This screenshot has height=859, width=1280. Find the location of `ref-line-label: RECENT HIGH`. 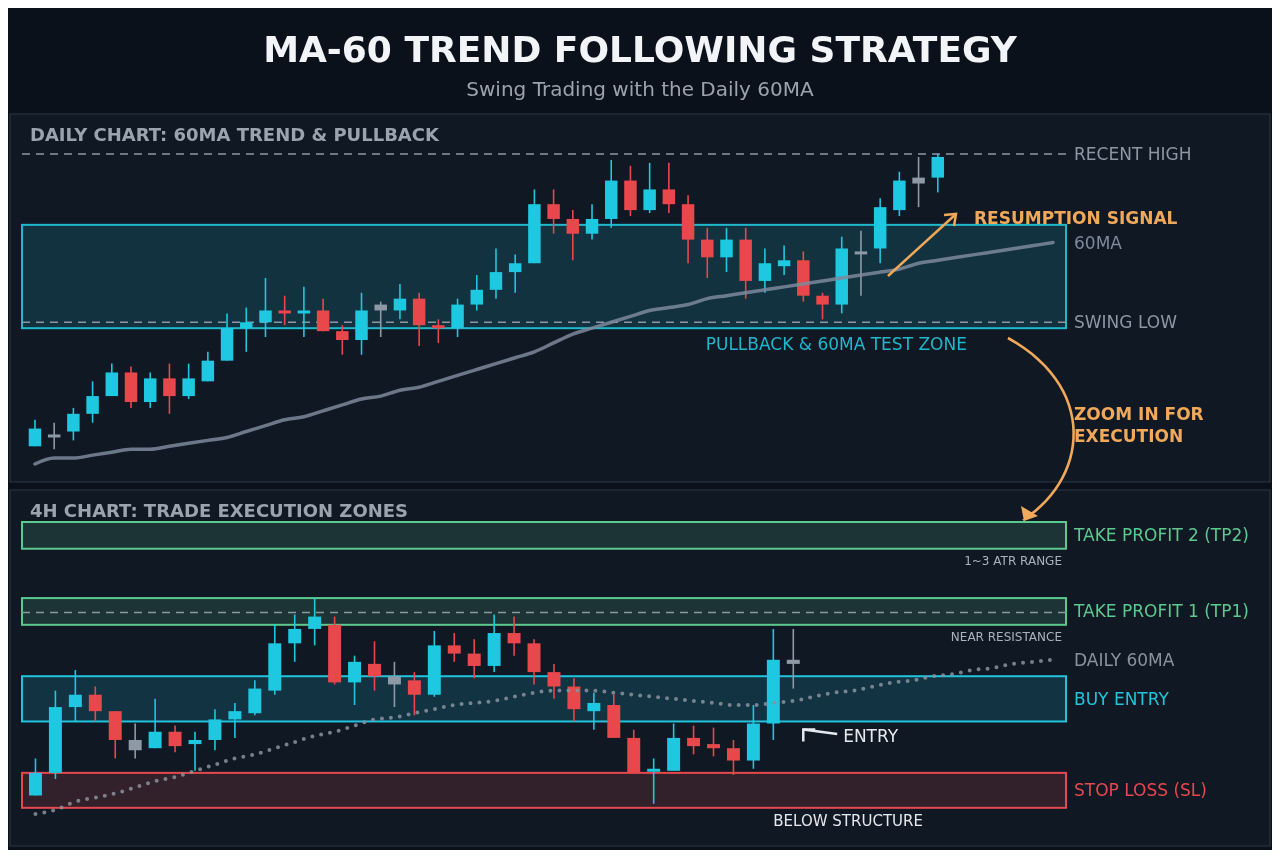

ref-line-label: RECENT HIGH is located at coordinates (1133, 154).